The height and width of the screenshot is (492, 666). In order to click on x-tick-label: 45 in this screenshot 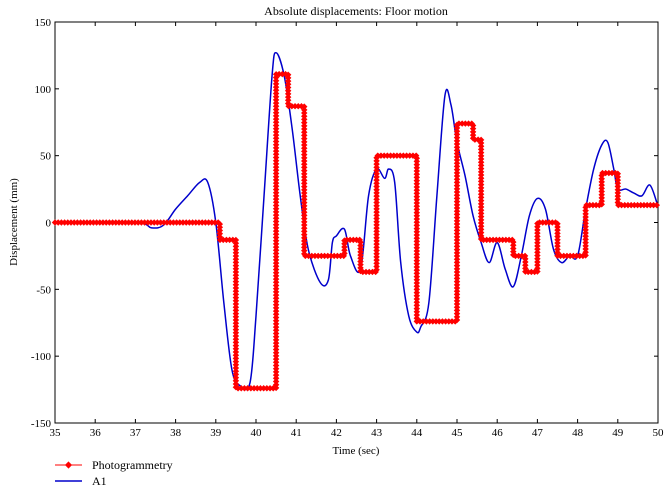, I will do `click(458, 433)`.